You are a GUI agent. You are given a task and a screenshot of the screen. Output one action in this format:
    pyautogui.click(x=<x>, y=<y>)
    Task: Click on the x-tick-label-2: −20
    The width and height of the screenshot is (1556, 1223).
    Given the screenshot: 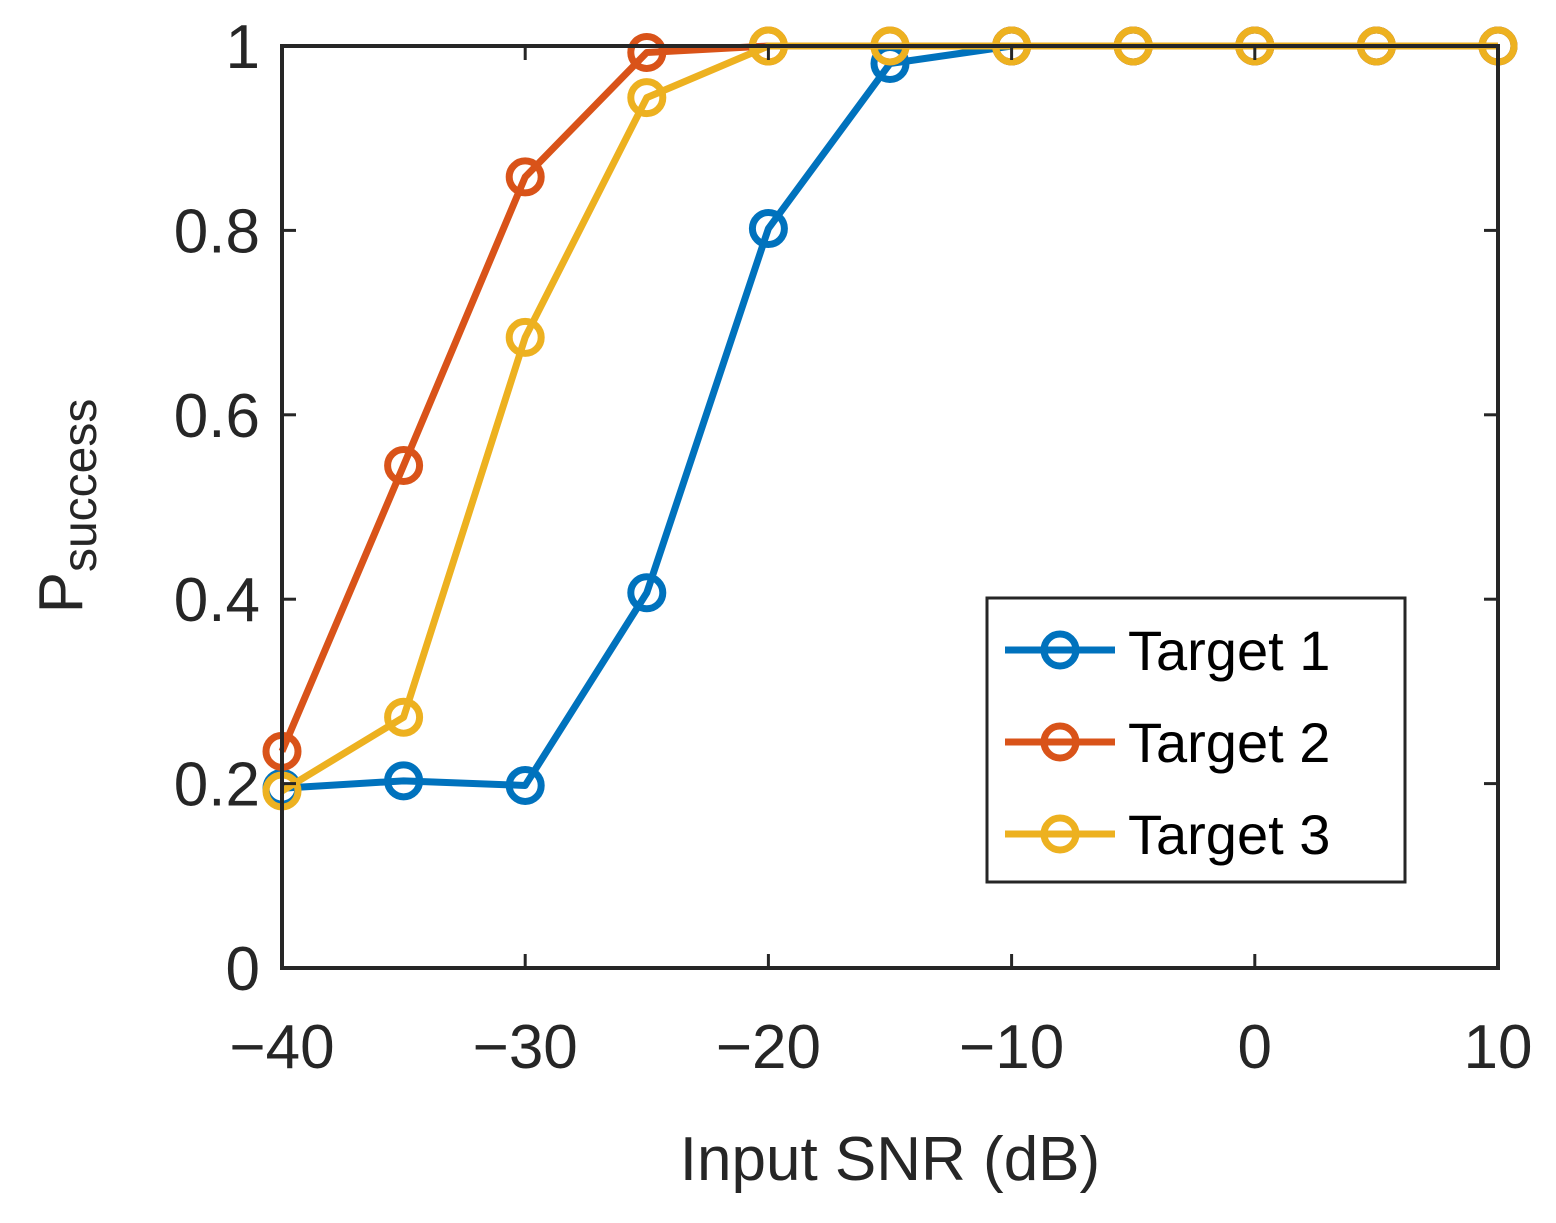 What is the action you would take?
    pyautogui.click(x=768, y=1047)
    